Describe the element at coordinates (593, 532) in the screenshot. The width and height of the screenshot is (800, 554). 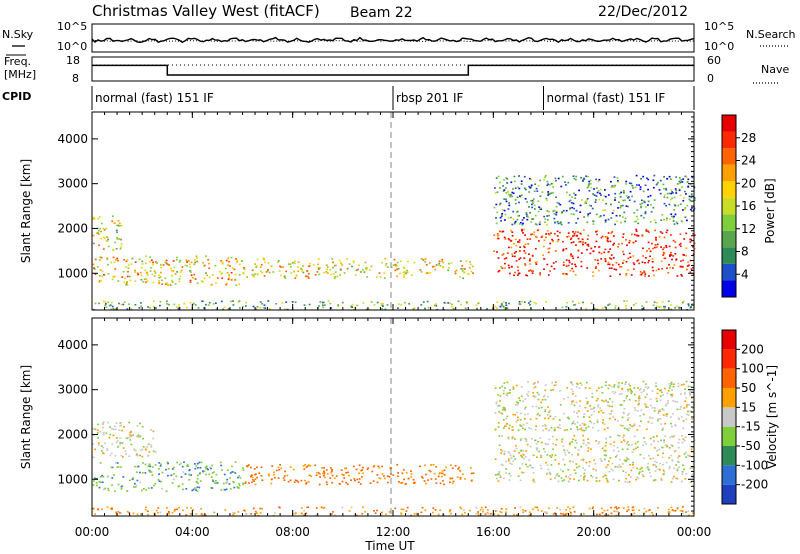
I see `x-tick-label: 20:00` at that location.